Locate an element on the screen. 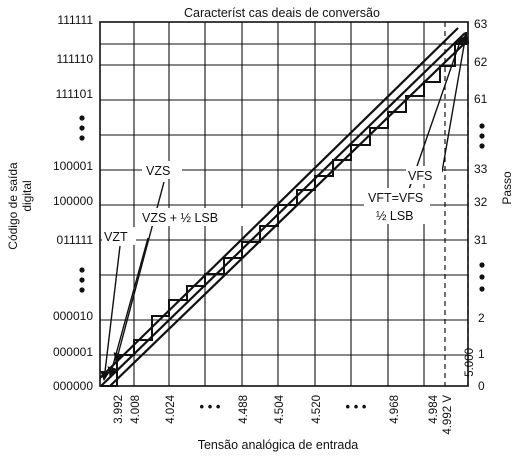 The image size is (520, 461). voltage-label: 4.984 is located at coordinates (434, 408).